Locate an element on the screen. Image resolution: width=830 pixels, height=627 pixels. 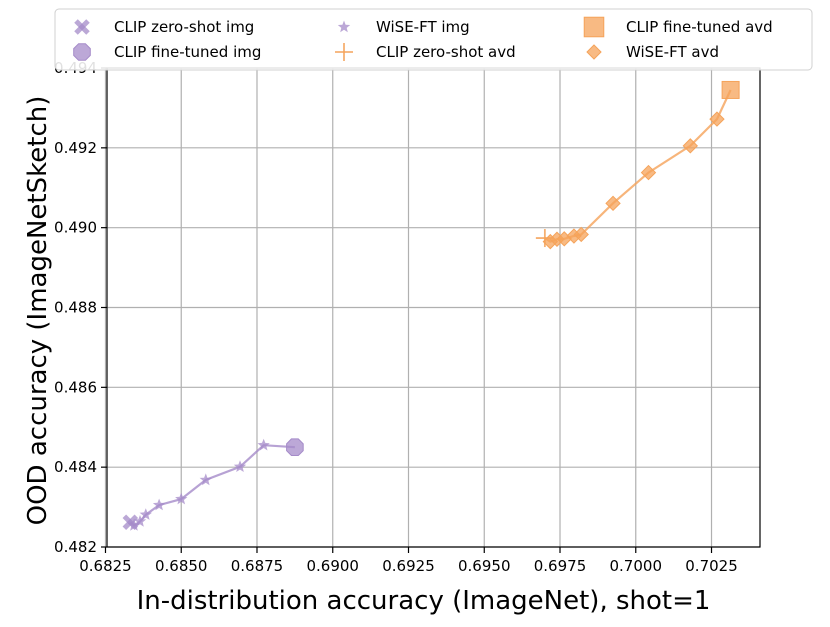
y-tick-label: 0.486 is located at coordinates (75, 387).